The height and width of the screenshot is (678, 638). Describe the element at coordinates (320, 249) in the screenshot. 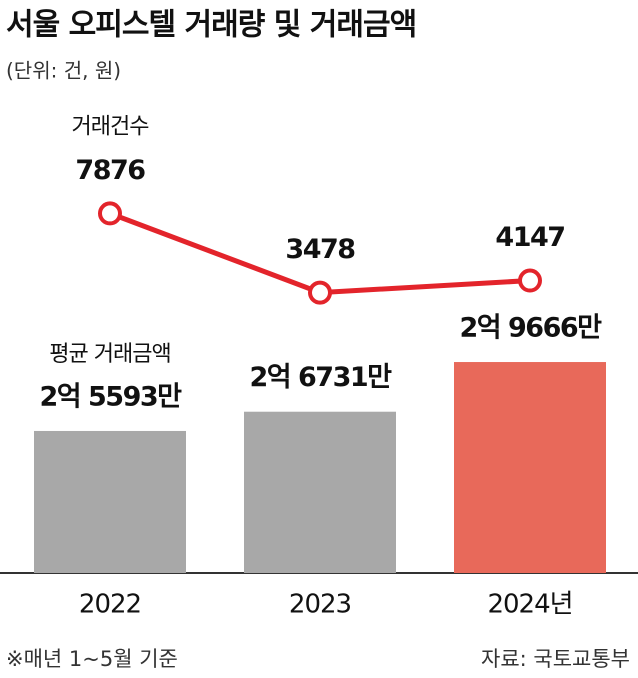

I see `value-label: 3478` at that location.